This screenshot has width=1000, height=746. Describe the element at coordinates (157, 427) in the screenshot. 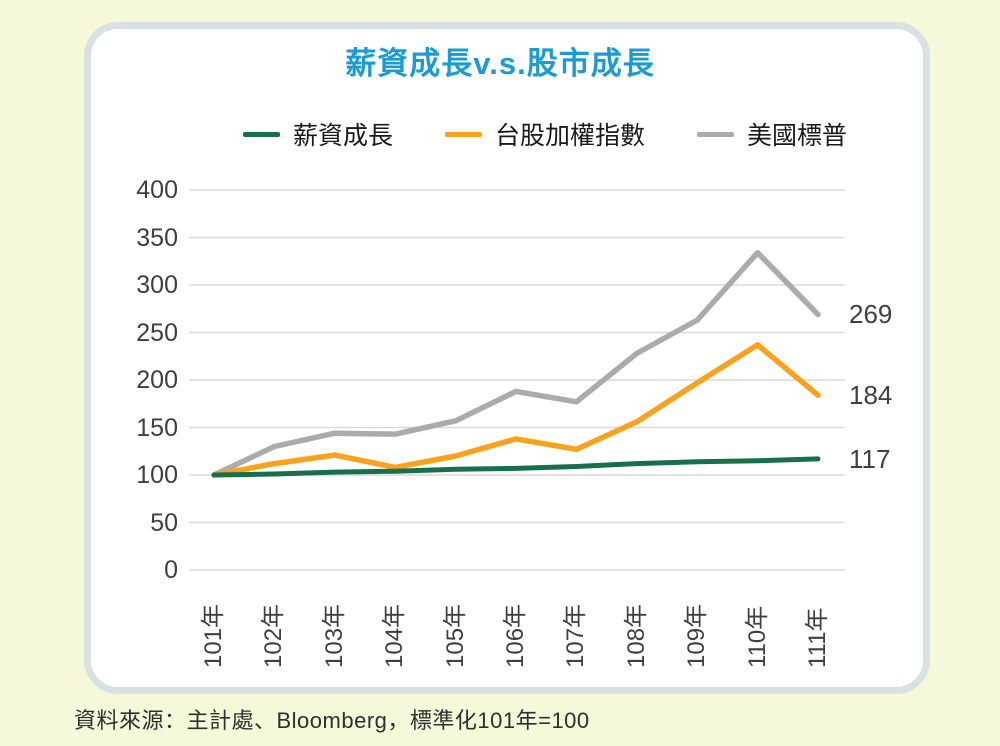

I see `y-tick-label-150: 150` at that location.